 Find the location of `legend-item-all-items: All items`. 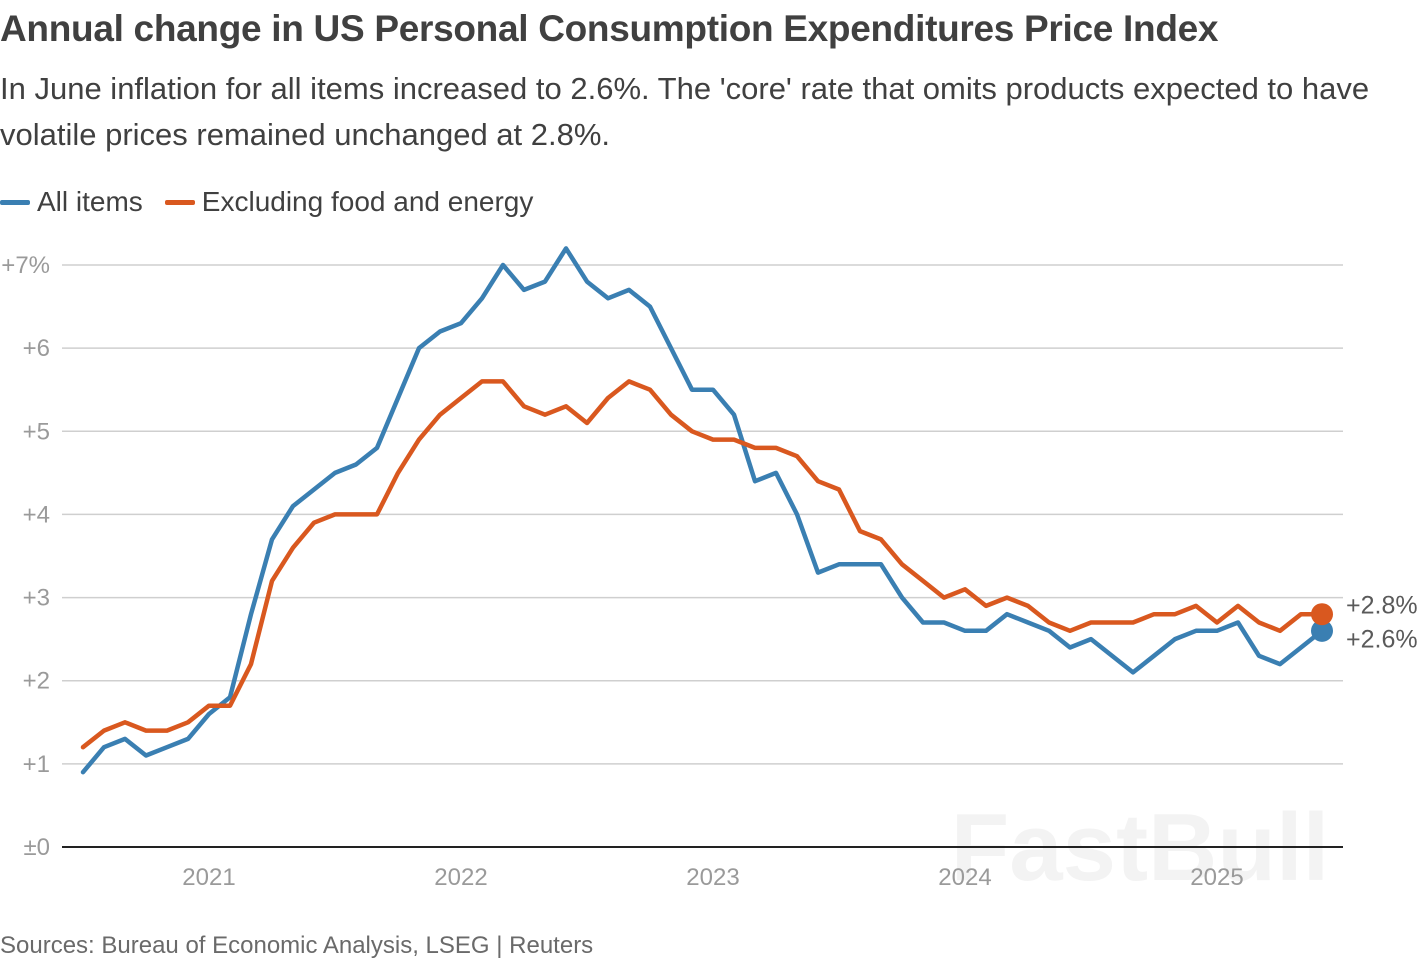

legend-item-all-items: All items is located at coordinates (71, 202).